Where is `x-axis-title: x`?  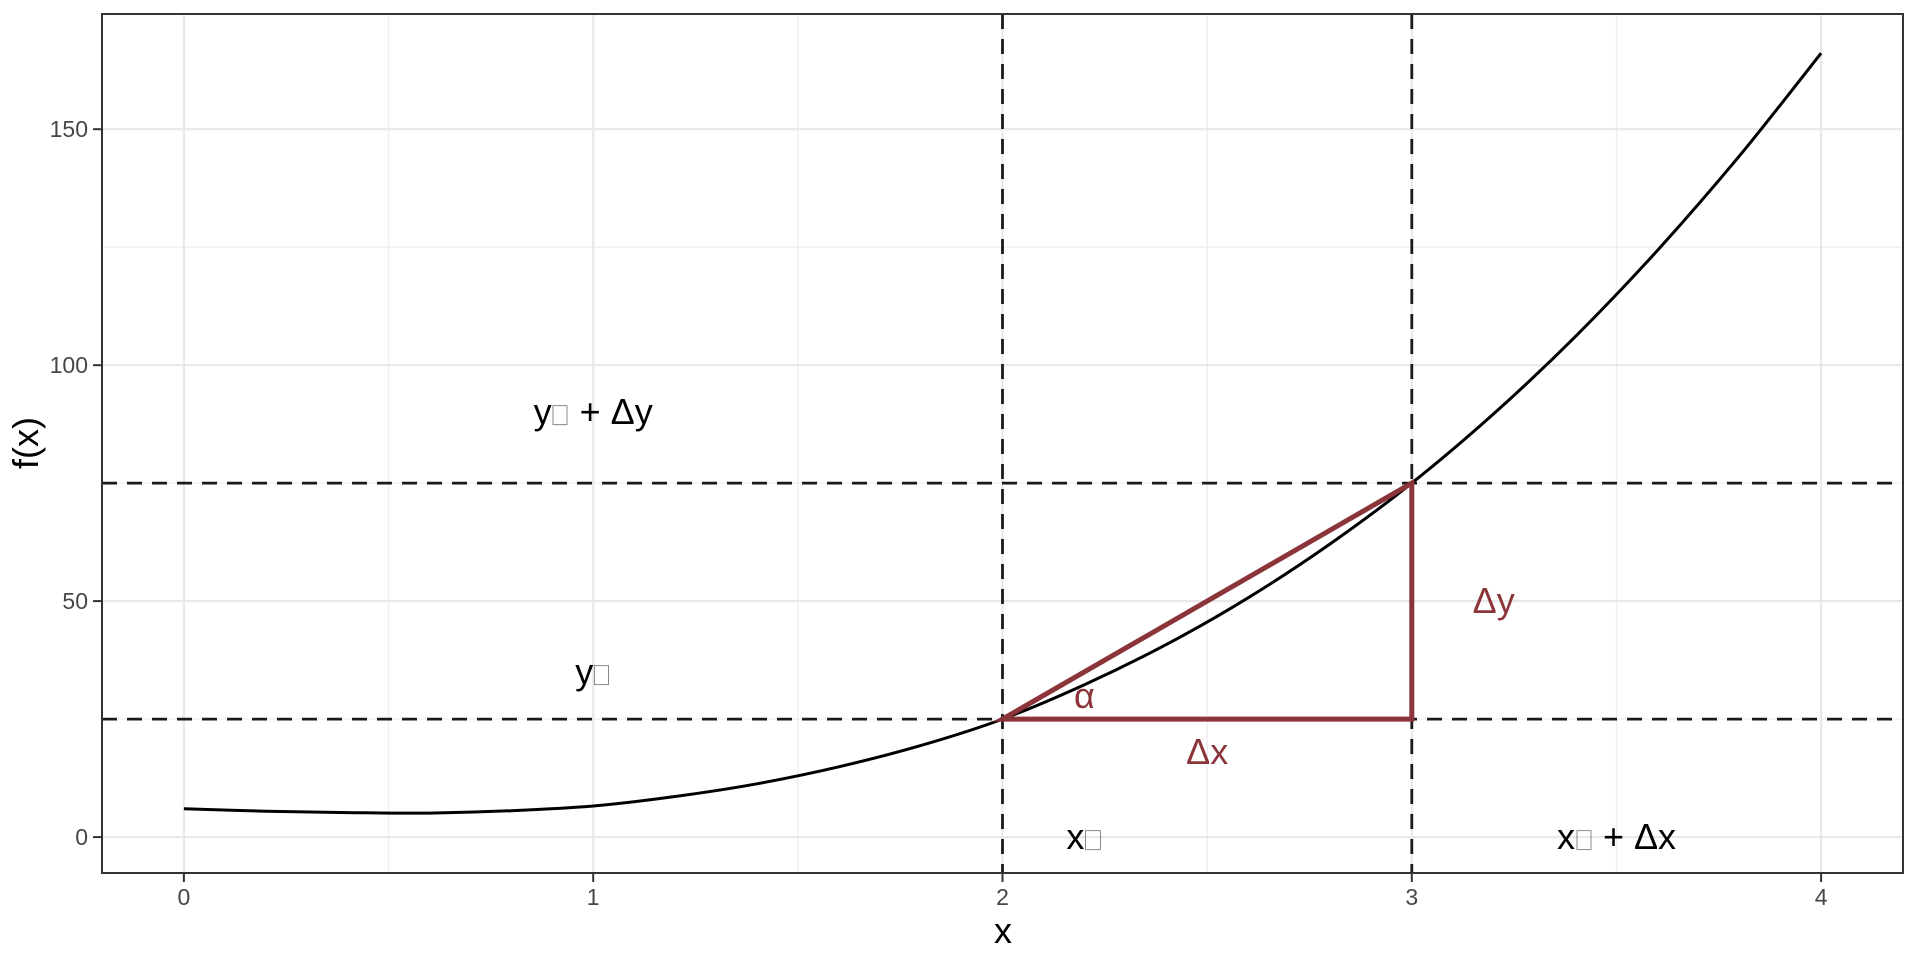 x-axis-title: x is located at coordinates (1003, 930).